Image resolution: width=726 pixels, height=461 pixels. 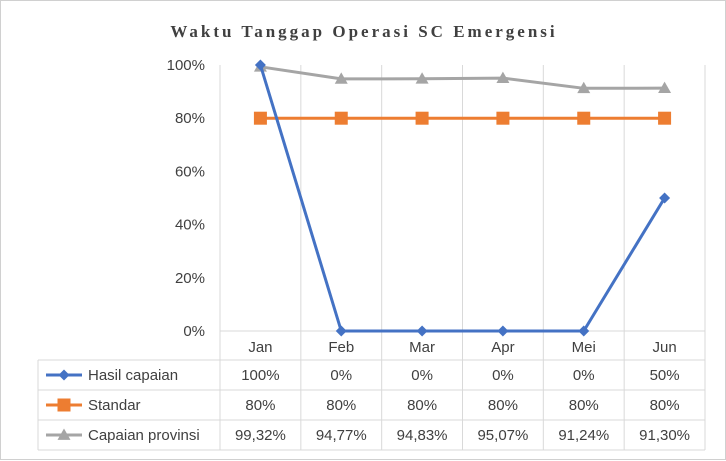 What do you see at coordinates (190, 278) in the screenshot?
I see `y-tick-label: 20%` at bounding box center [190, 278].